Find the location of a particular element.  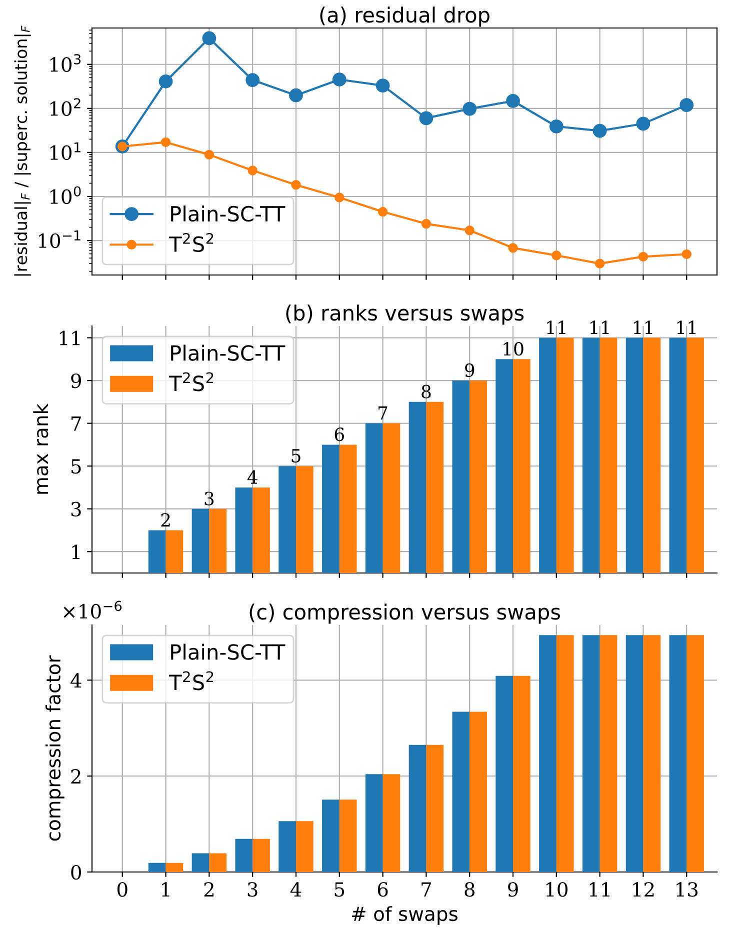

y-axis-title: compression factor is located at coordinates (55, 748).